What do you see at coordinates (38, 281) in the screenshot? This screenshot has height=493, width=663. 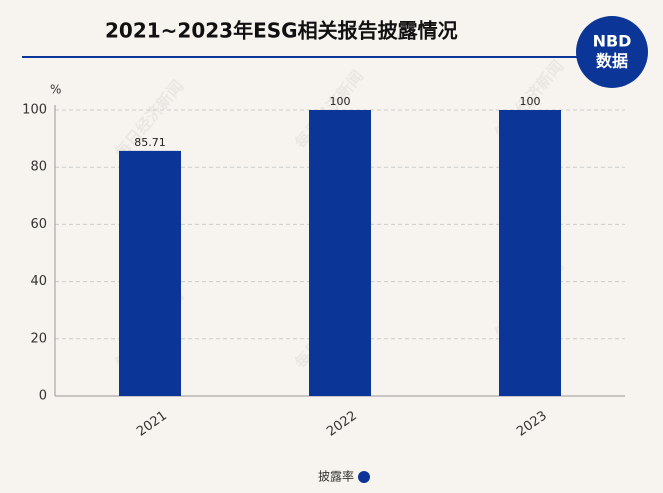 I see `y-tick-label: 40` at bounding box center [38, 281].